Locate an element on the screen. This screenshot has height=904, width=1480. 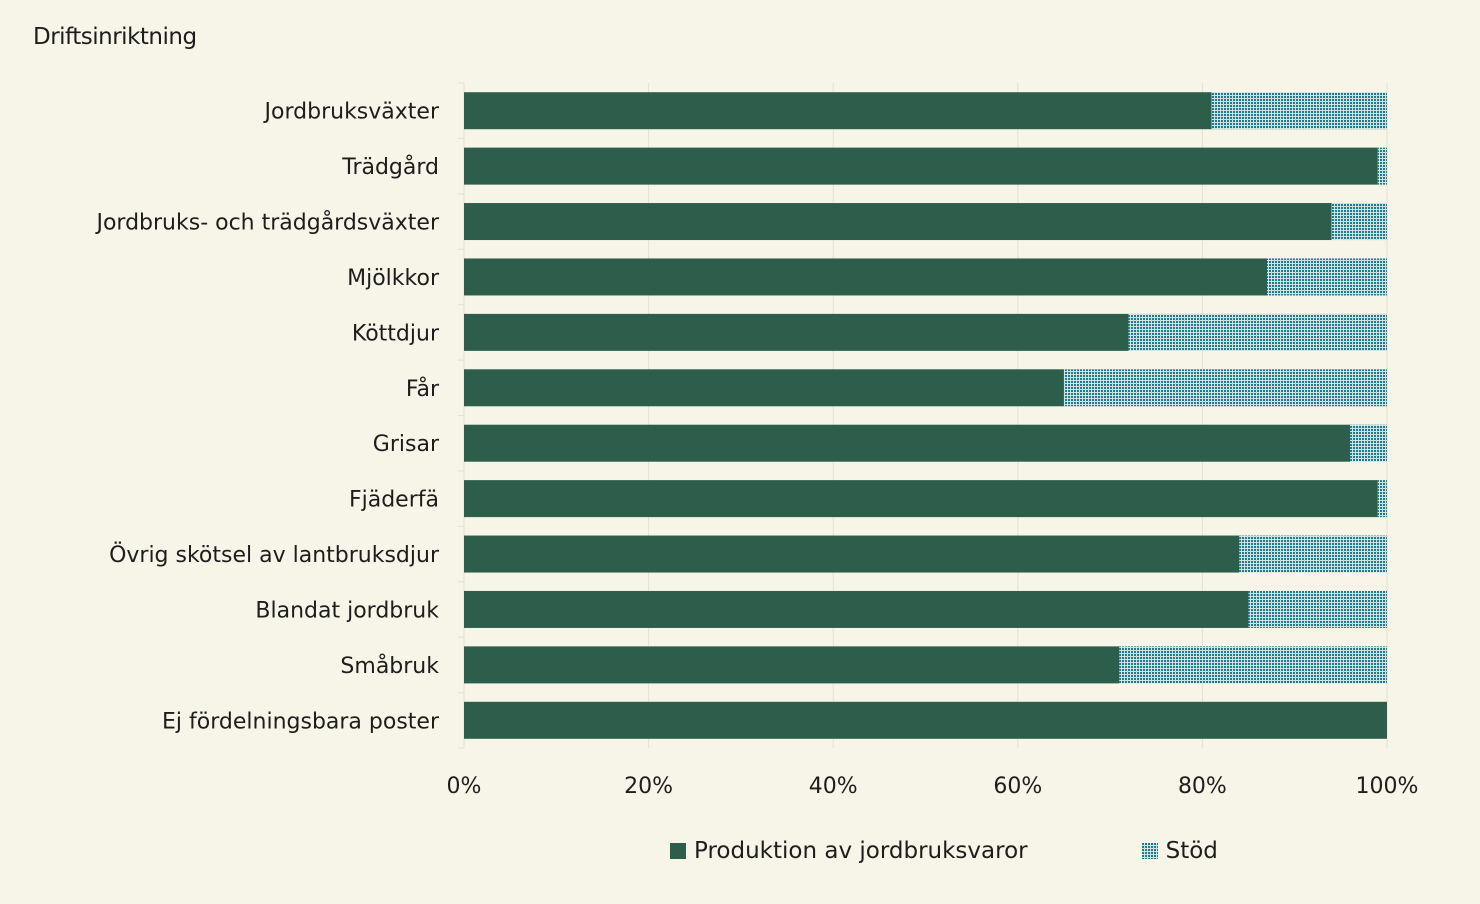
category-label: Blandat jordbruk is located at coordinates (347, 610).